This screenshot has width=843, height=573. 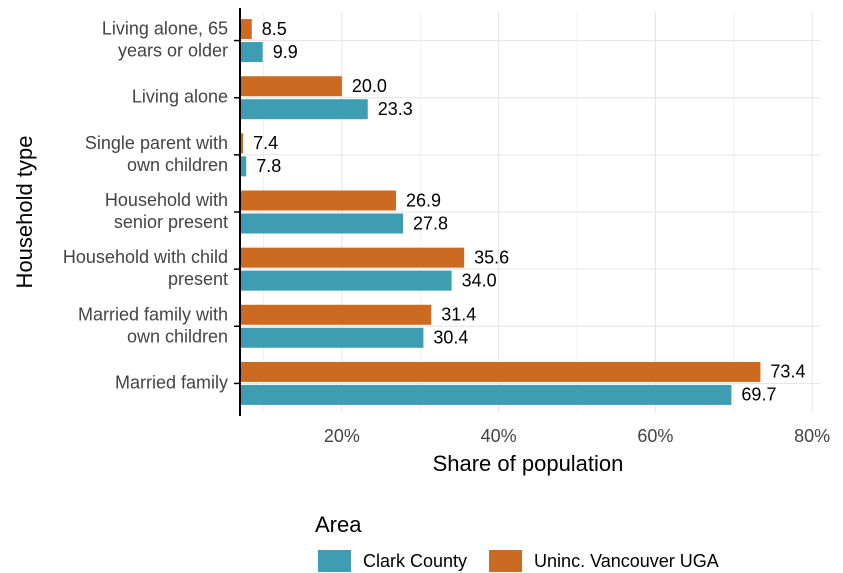 What do you see at coordinates (180, 96) in the screenshot?
I see `y-tick-label: Living alone` at bounding box center [180, 96].